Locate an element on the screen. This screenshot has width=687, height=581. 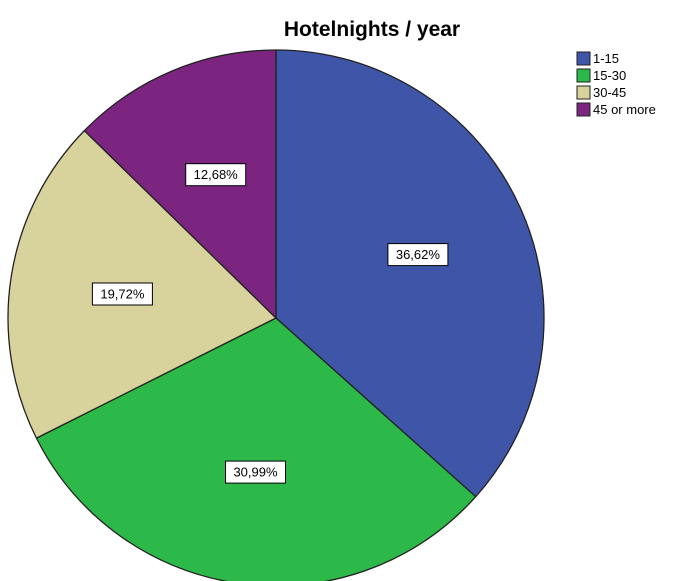
data-label-text: 30,99% is located at coordinates (255, 472).